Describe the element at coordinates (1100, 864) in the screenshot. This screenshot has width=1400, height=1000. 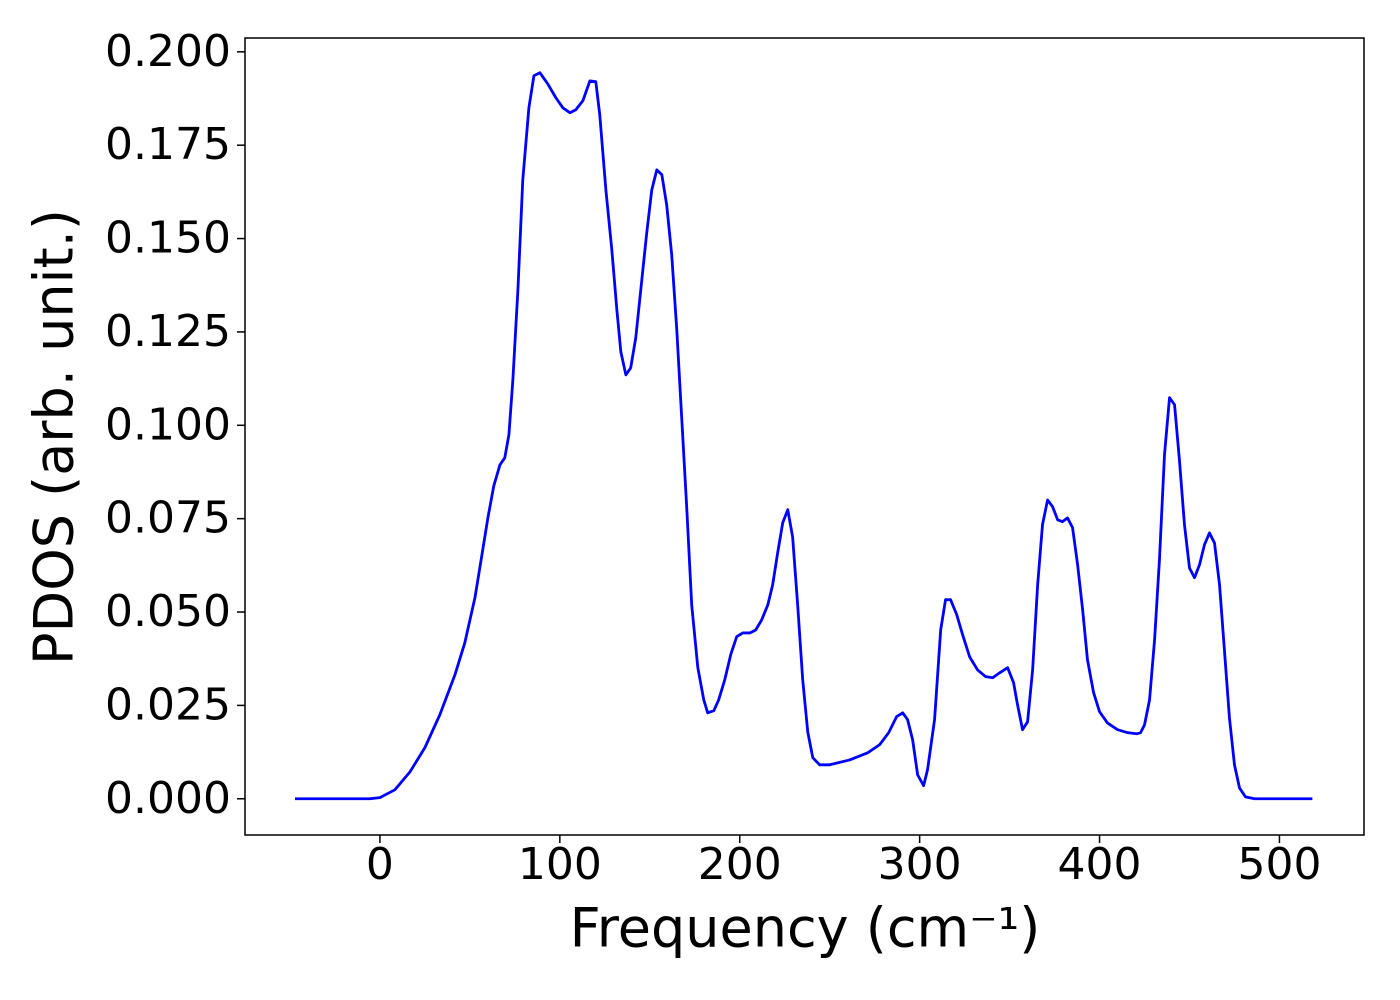
I see `x-tick-label: 400` at that location.